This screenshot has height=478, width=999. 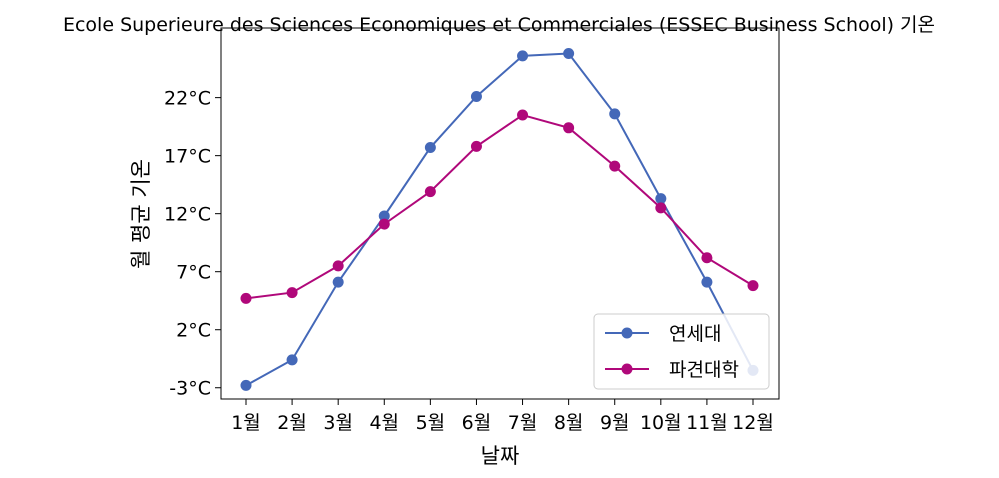 What do you see at coordinates (477, 423) in the screenshot?
I see `x-tick-label: 6월` at bounding box center [477, 423].